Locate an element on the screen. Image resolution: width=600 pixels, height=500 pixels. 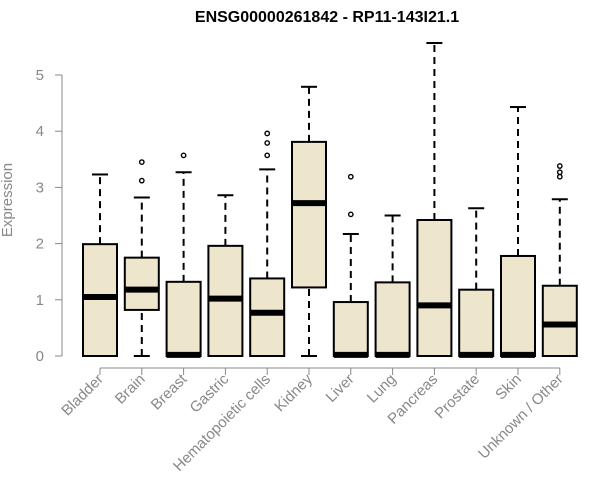
y-axis-label: Expression is located at coordinates (8, 200).